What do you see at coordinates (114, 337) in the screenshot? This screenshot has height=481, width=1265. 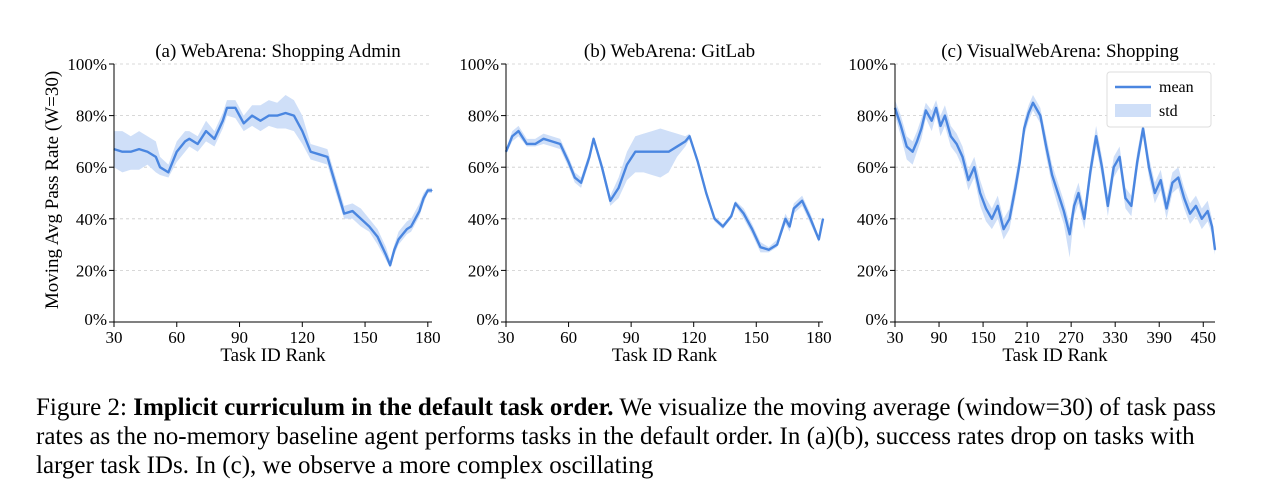 I see `xtick-label-0: 30` at bounding box center [114, 337].